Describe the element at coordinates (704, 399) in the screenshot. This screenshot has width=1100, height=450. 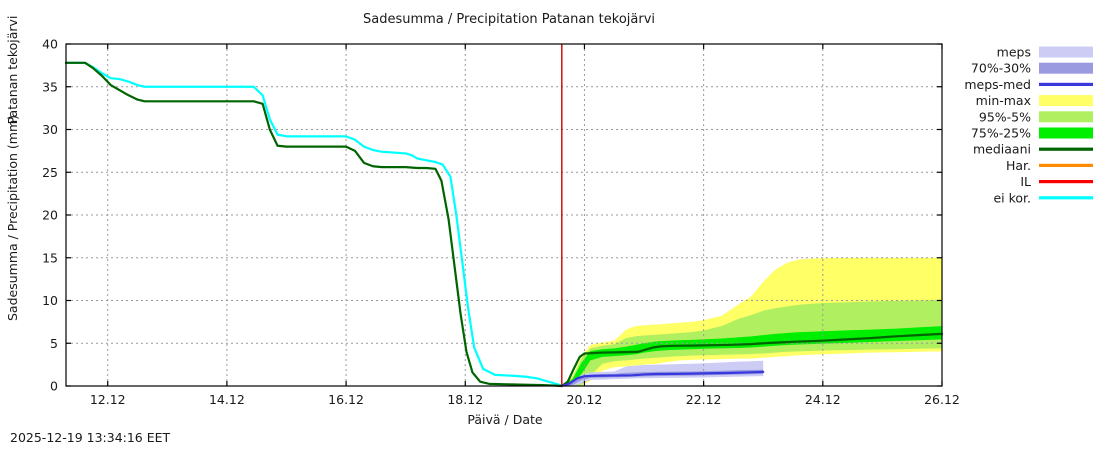
I see `x-tick-label: 22.12` at that location.